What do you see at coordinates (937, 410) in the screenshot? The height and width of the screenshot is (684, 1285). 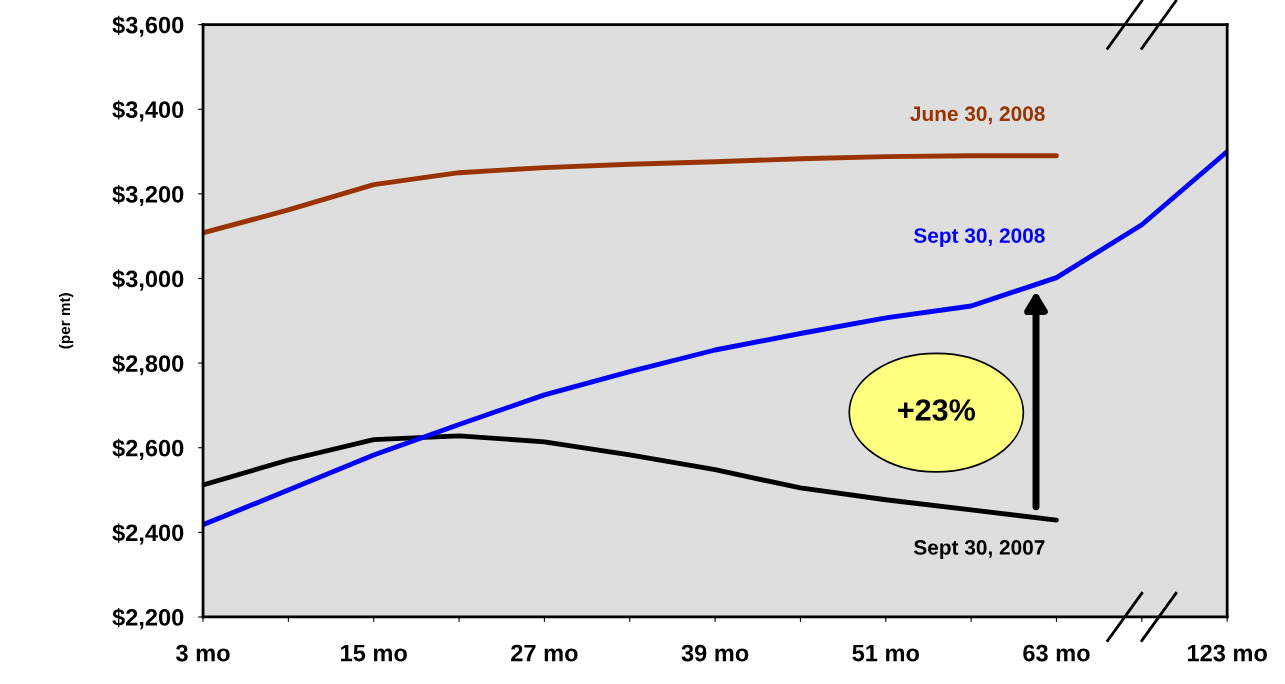 I see `annotation: +23%` at bounding box center [937, 410].